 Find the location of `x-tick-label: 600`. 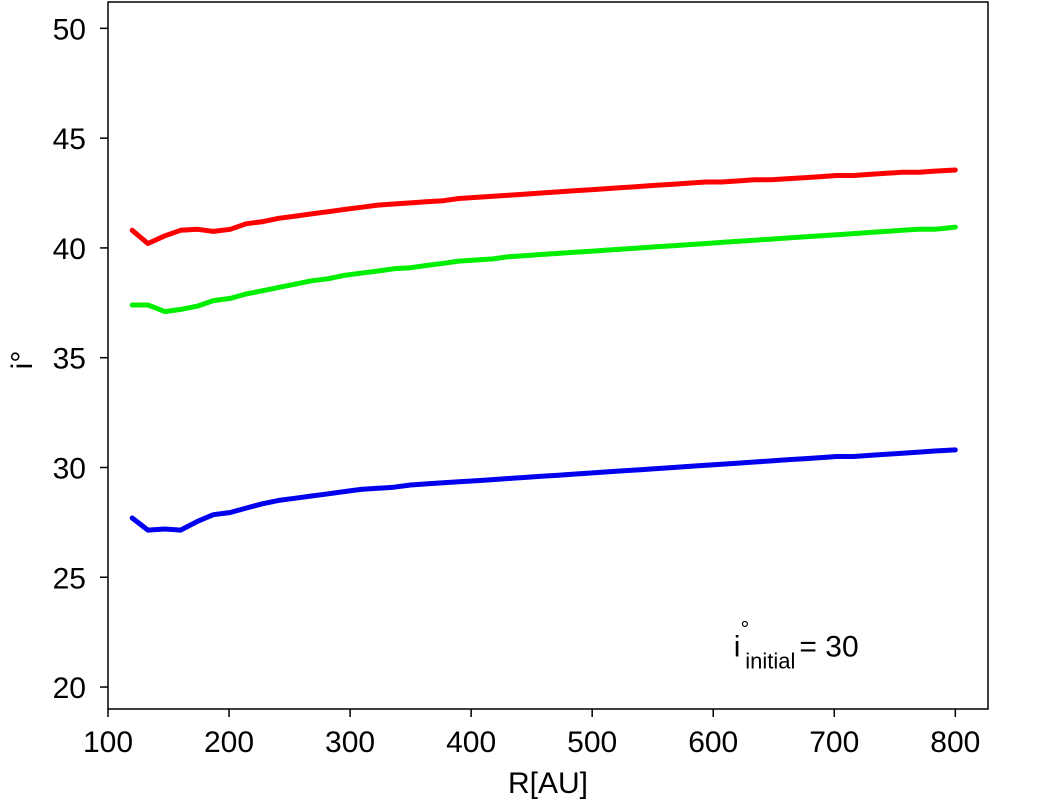

x-tick-label: 600 is located at coordinates (713, 742).